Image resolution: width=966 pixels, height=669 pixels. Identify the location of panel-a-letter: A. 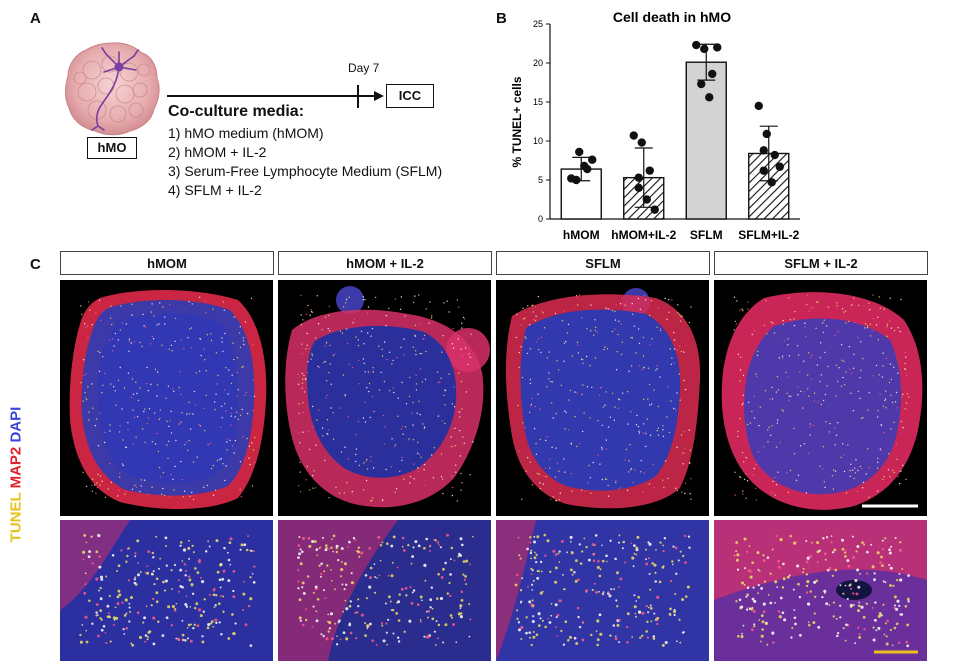
(35, 18).